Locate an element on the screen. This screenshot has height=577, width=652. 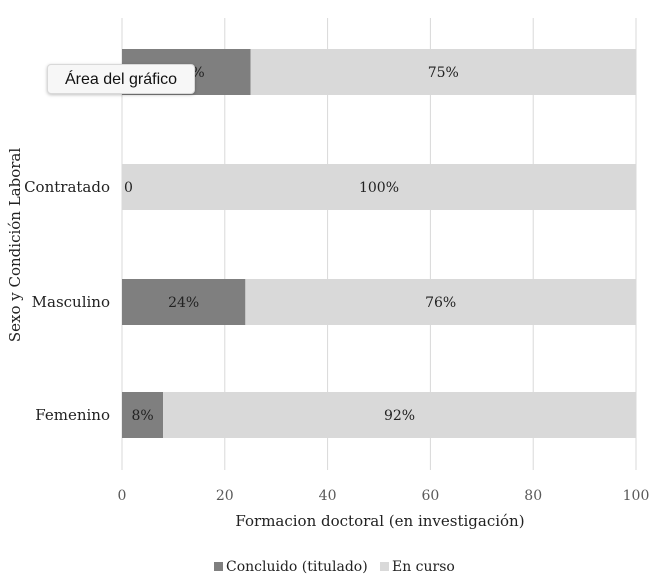
category-label: Contratado is located at coordinates (67, 187).